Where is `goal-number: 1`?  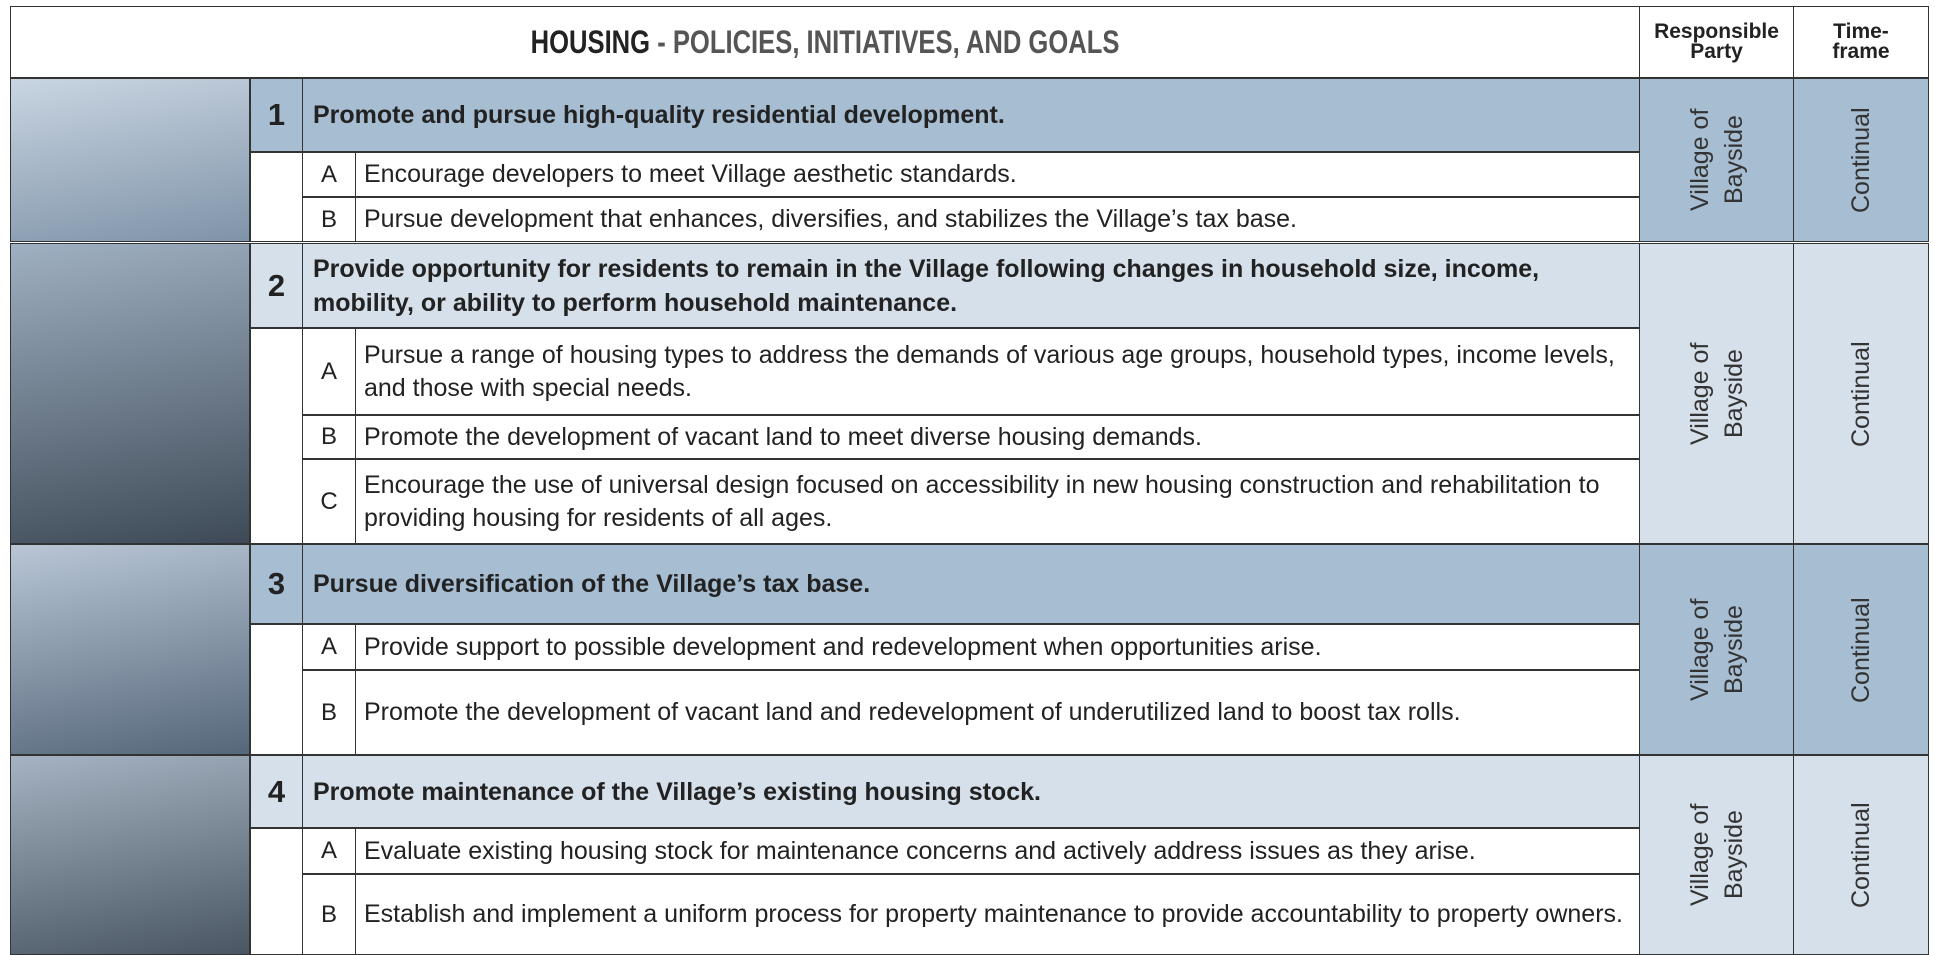
goal-number: 1 is located at coordinates (276, 115).